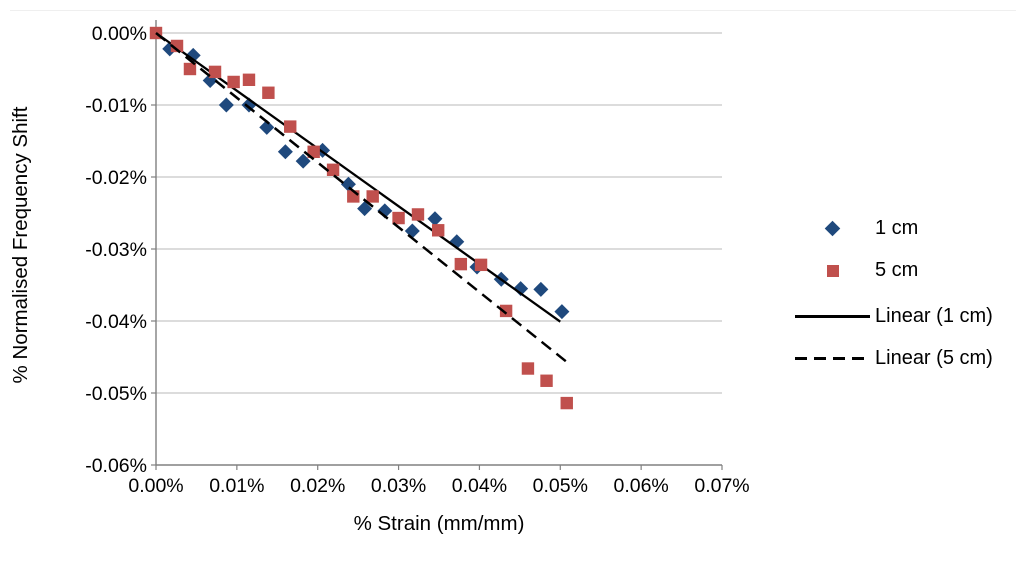 Image resolution: width=1024 pixels, height=564 pixels. Describe the element at coordinates (119, 34) in the screenshot. I see `y-tick-label: 0.00%` at that location.